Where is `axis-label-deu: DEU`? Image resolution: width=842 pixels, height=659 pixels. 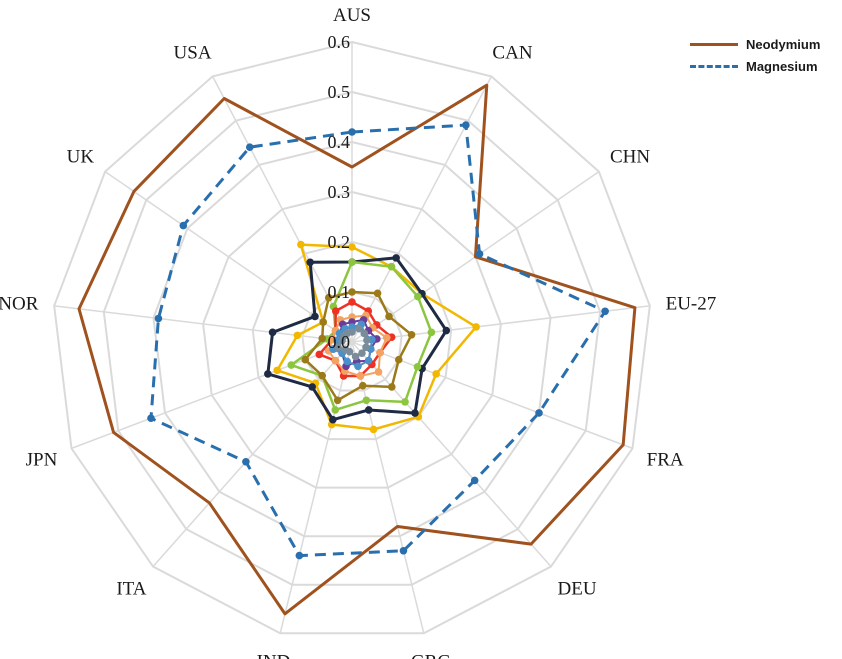 axis-label-deu: DEU is located at coordinates (577, 589).